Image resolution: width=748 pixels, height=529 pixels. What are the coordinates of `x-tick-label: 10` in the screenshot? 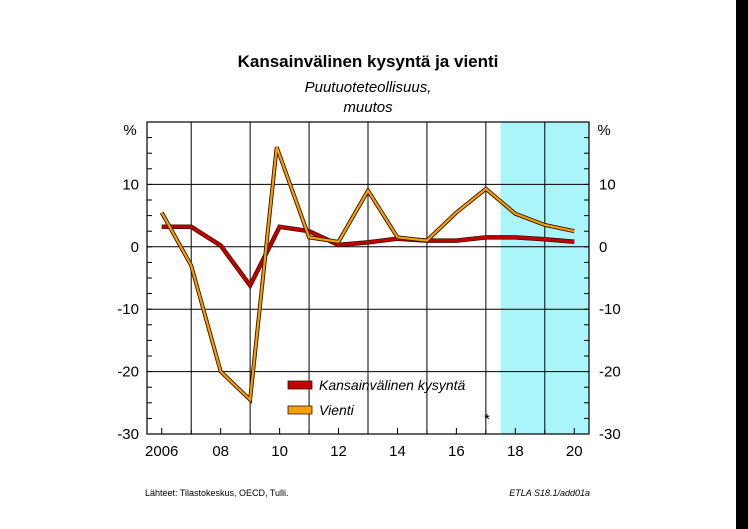 It's located at (279, 451).